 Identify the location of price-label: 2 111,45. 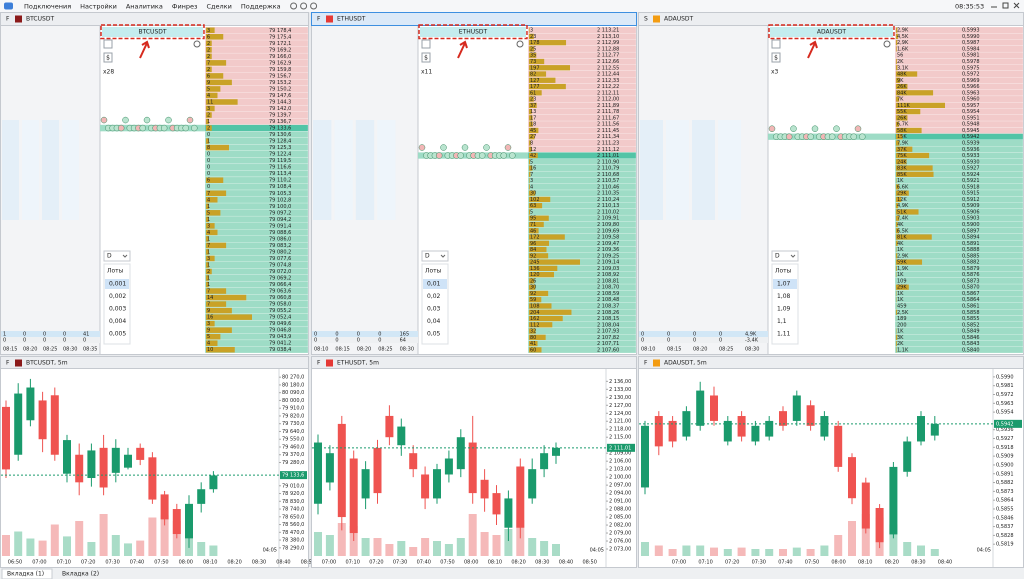
(608, 131).